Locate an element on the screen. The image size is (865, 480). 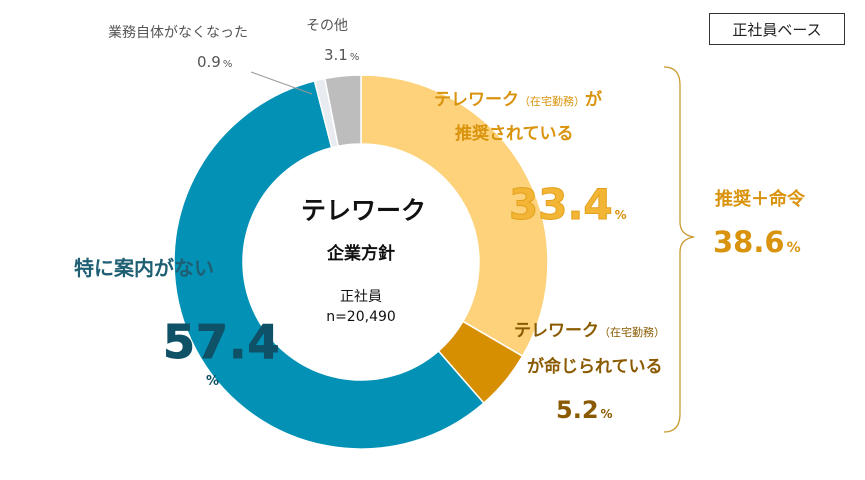
value-no-guidance-unit: % is located at coordinates (213, 381).